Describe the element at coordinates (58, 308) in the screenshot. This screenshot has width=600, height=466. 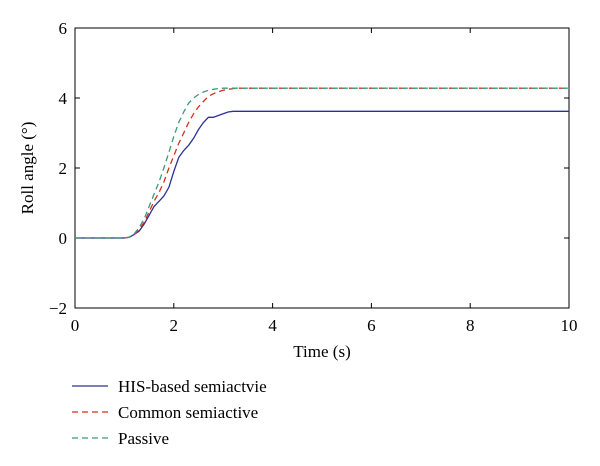
I see `y-tick-label: −2` at that location.